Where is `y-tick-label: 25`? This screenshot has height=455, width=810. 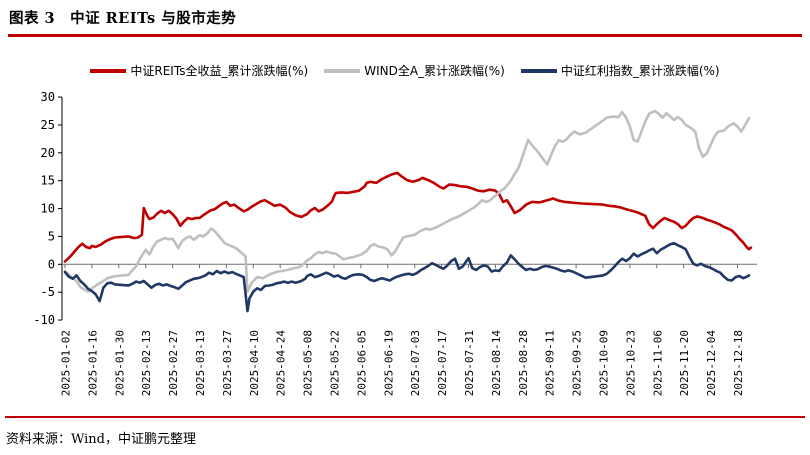
y-tick-label: 25 is located at coordinates (48, 125).